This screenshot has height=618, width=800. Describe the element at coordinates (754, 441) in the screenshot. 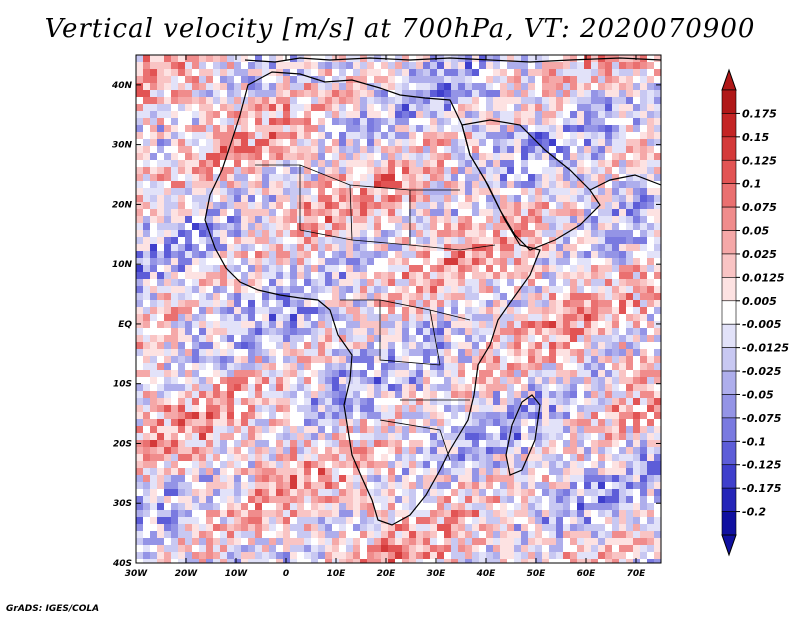

I see `colorbar-level-label: -0.1` at that location.